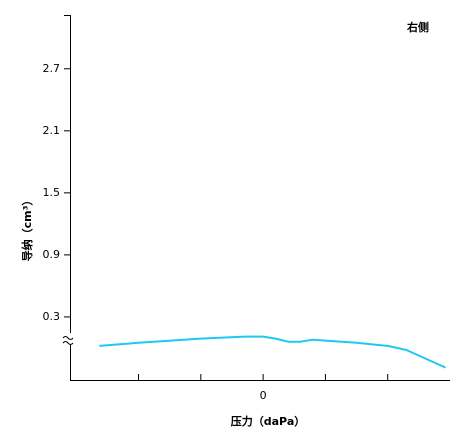 The height and width of the screenshot is (447, 465). Describe the element at coordinates (273, 352) in the screenshot. I see `data-line` at that location.